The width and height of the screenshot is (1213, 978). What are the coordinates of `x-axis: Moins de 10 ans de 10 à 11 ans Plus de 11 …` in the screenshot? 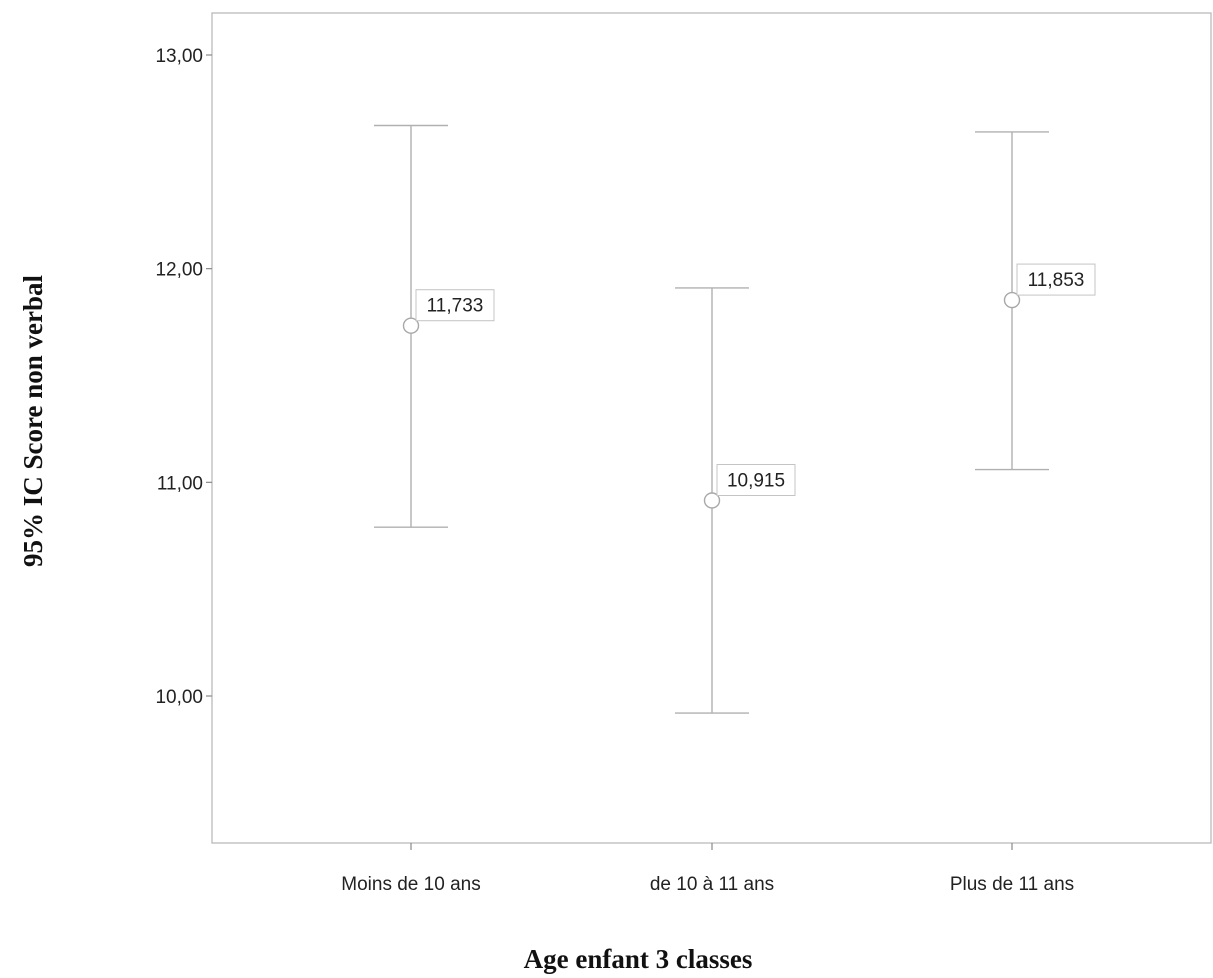 It's located at (707, 869).